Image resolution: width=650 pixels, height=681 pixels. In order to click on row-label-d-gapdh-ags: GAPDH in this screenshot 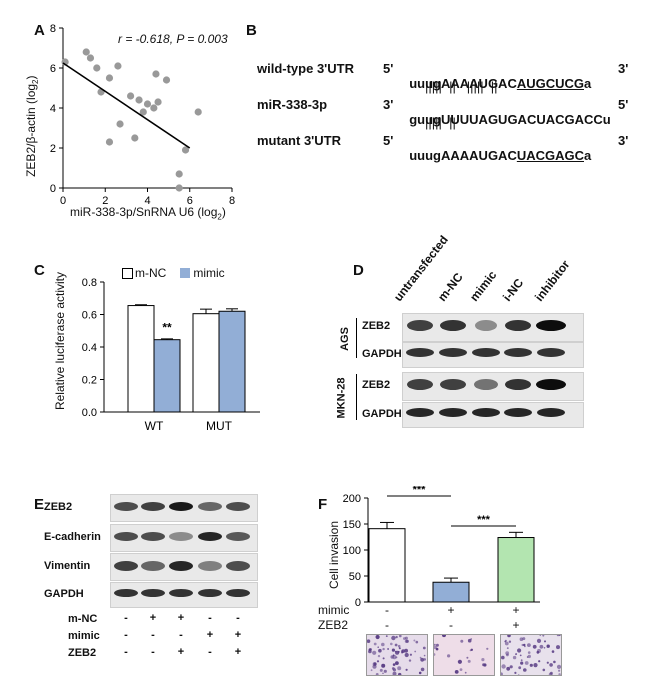, I will do `click(382, 354)`.